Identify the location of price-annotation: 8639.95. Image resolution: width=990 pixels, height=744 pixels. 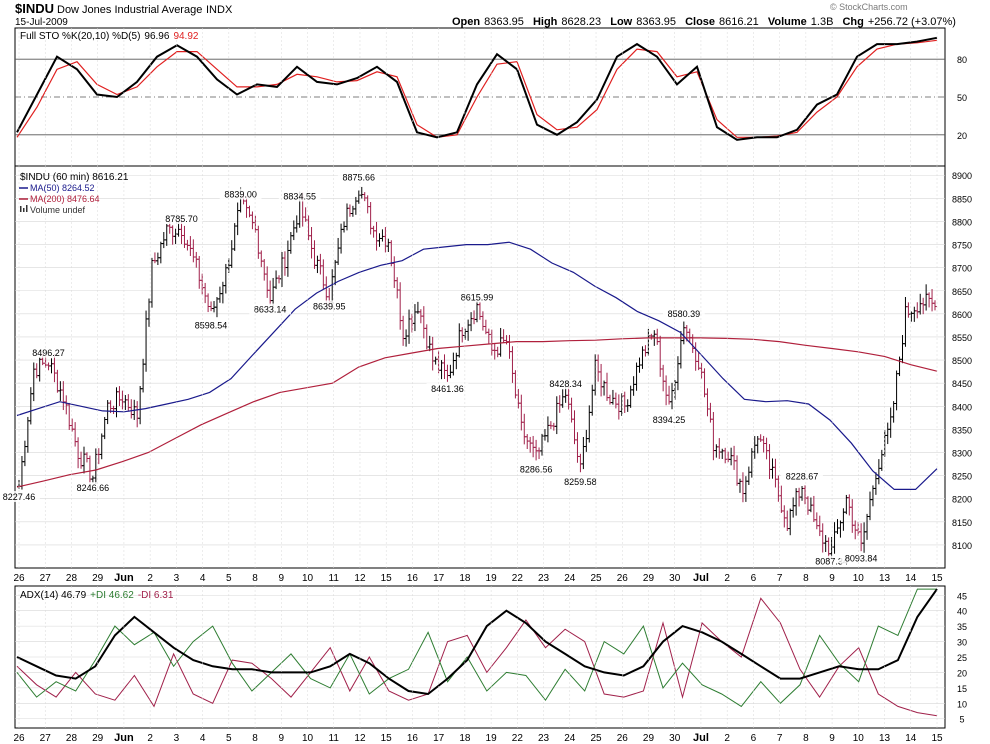
(329, 306).